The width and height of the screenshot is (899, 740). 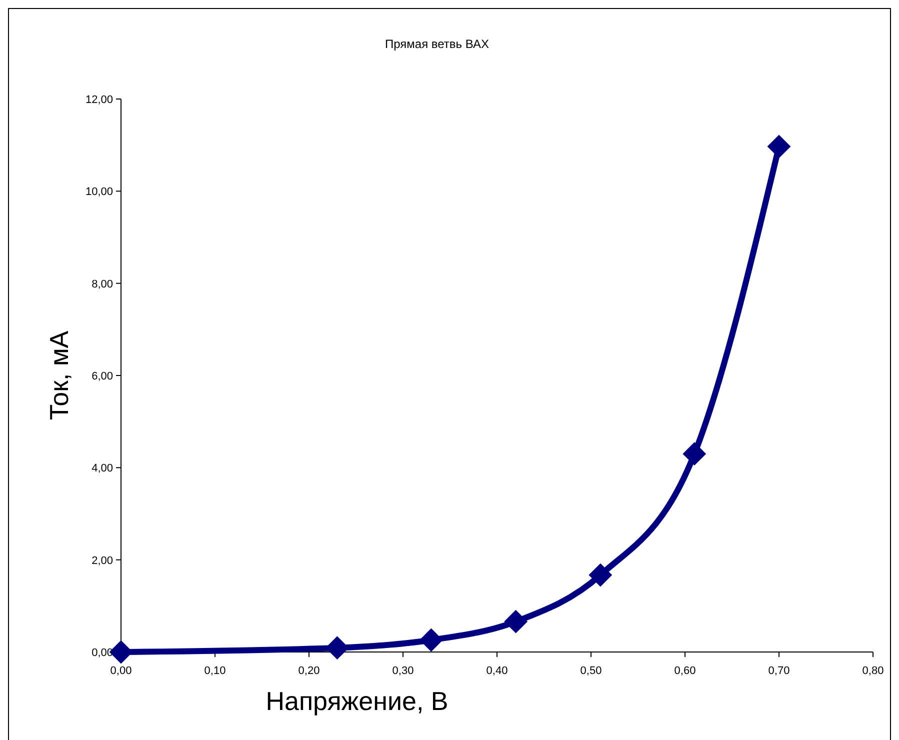 What do you see at coordinates (121, 671) in the screenshot?
I see `x-tick-label: 0,00` at bounding box center [121, 671].